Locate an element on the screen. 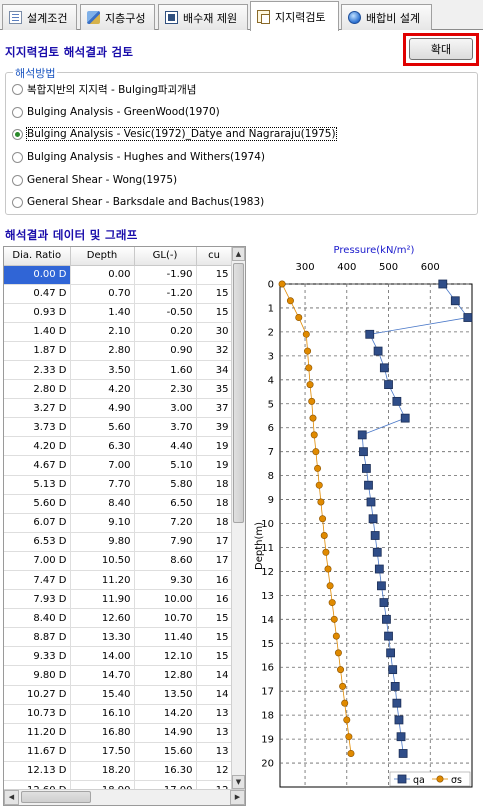  table-cell: 11.90 is located at coordinates (102, 599).